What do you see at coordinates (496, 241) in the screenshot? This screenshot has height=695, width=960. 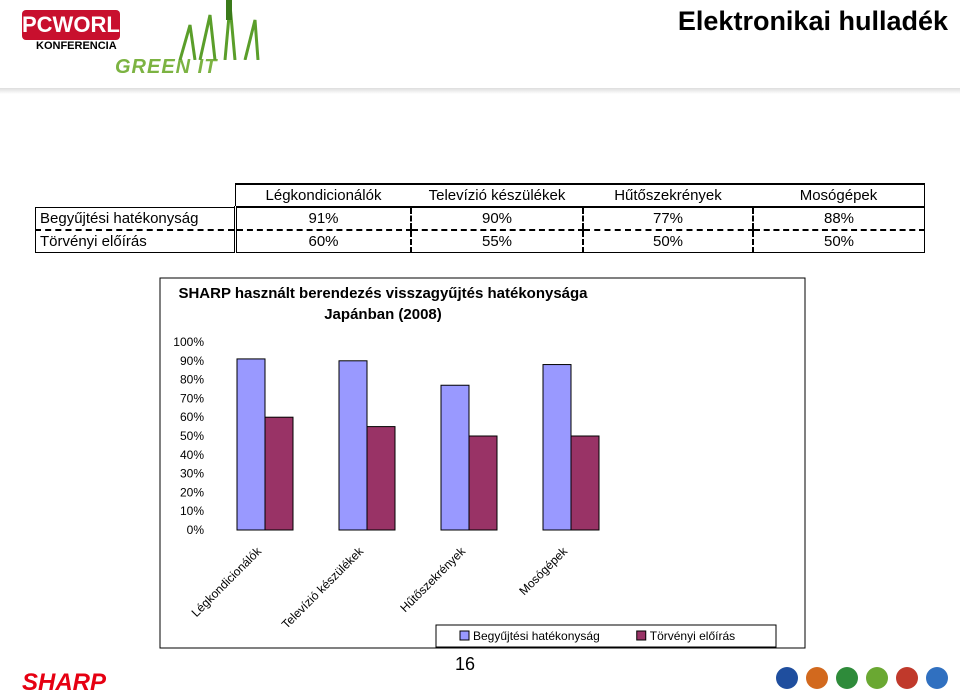 I see `cell: 55%` at bounding box center [496, 241].